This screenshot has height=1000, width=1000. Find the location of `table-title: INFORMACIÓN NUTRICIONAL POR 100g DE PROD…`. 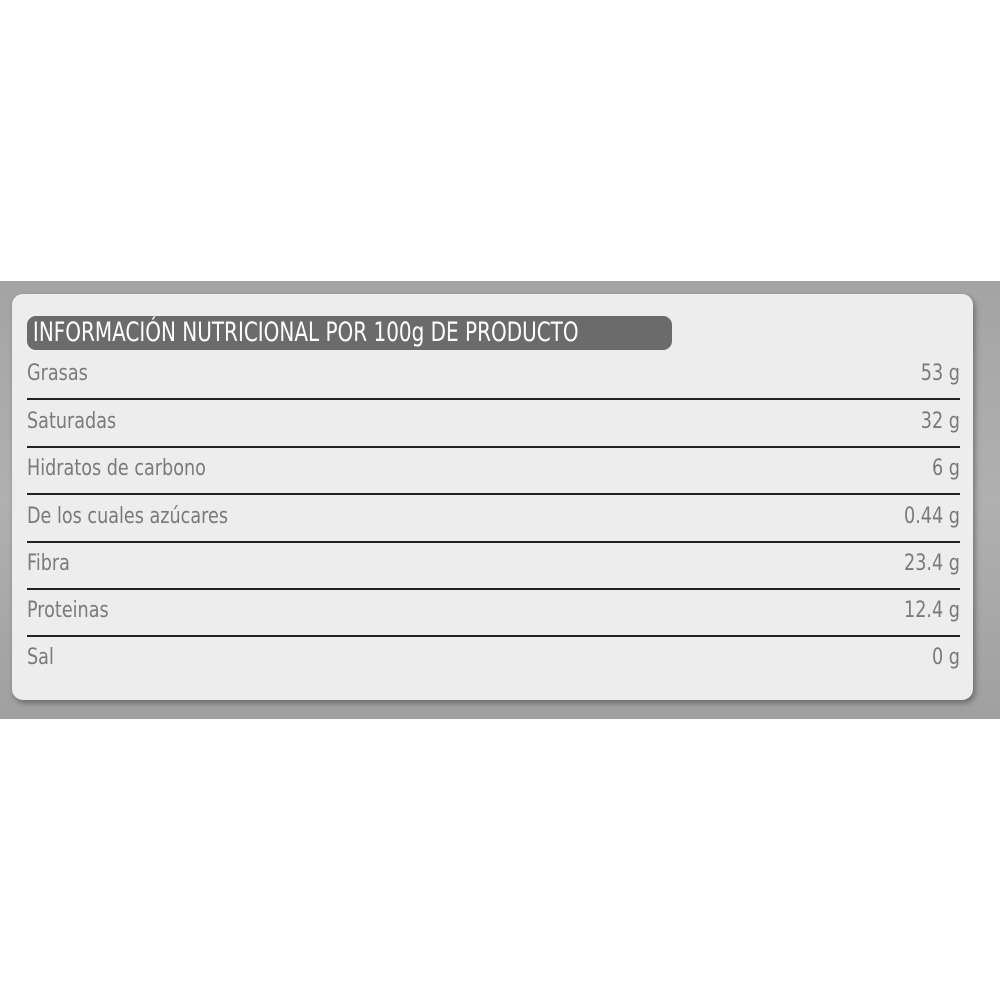

table-title: INFORMACIÓN NUTRICIONAL POR 100g DE PROD… is located at coordinates (349, 333).